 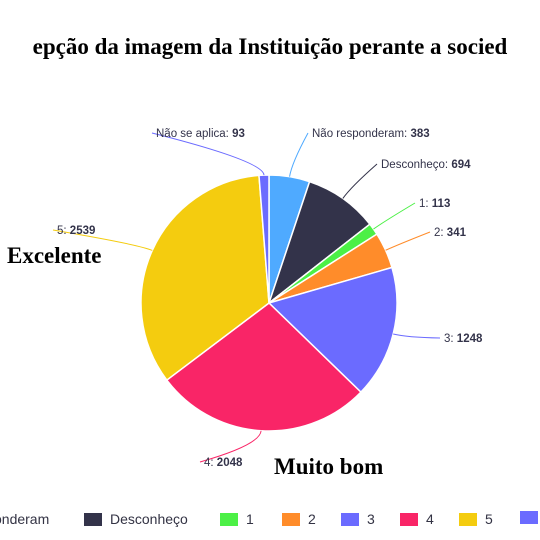 I want to click on legend-label: Desconheço, so click(x=149, y=519).